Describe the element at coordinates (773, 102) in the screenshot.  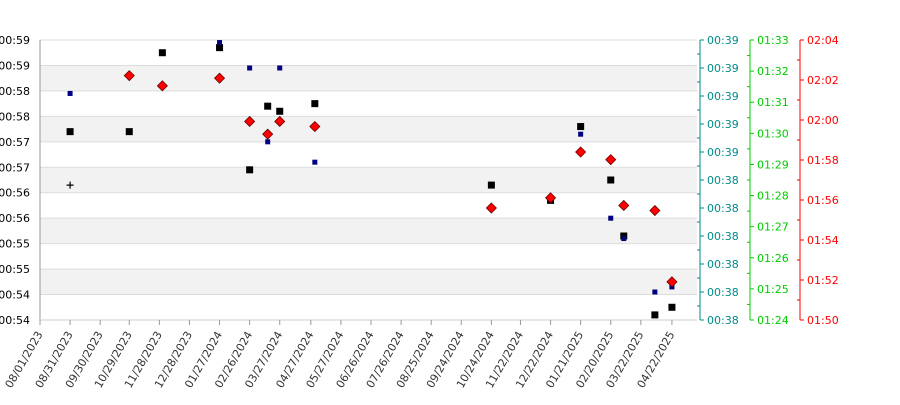
I see `right-tick-label: 01:31` at that location.